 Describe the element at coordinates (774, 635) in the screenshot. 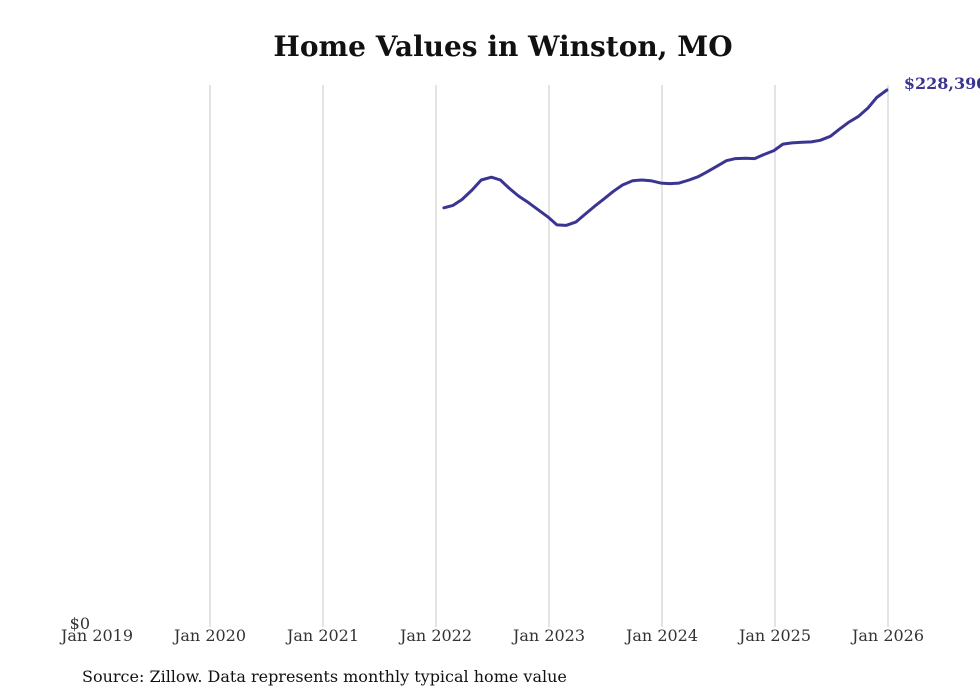

I see `x-tick-label: Jan 2025` at that location.